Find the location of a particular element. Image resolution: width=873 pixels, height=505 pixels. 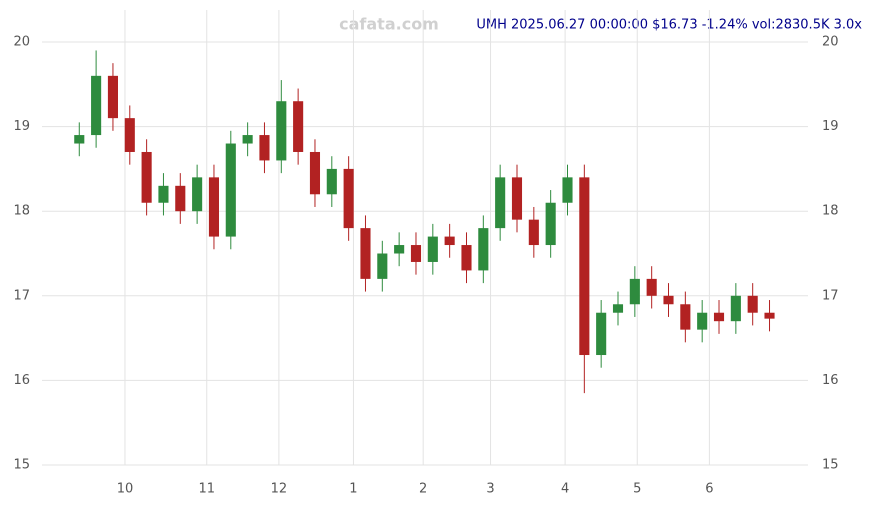

y-tick-label: 19 is located at coordinates (21, 126).